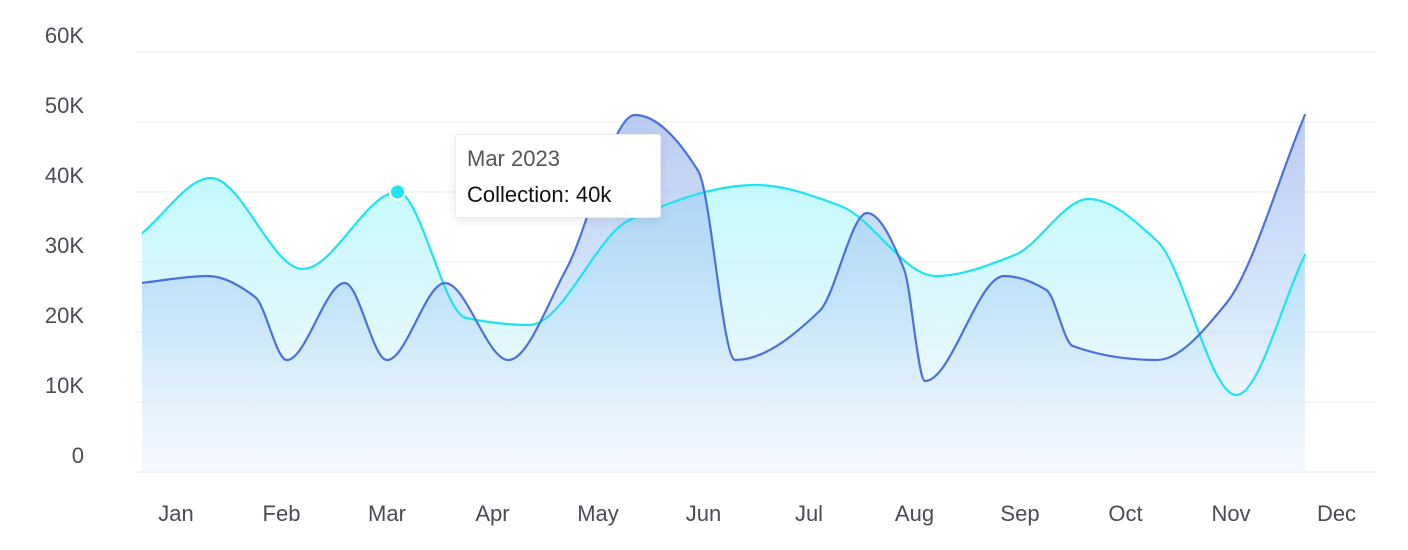  Describe the element at coordinates (282, 513) in the screenshot. I see `x-tick-label: Feb` at that location.